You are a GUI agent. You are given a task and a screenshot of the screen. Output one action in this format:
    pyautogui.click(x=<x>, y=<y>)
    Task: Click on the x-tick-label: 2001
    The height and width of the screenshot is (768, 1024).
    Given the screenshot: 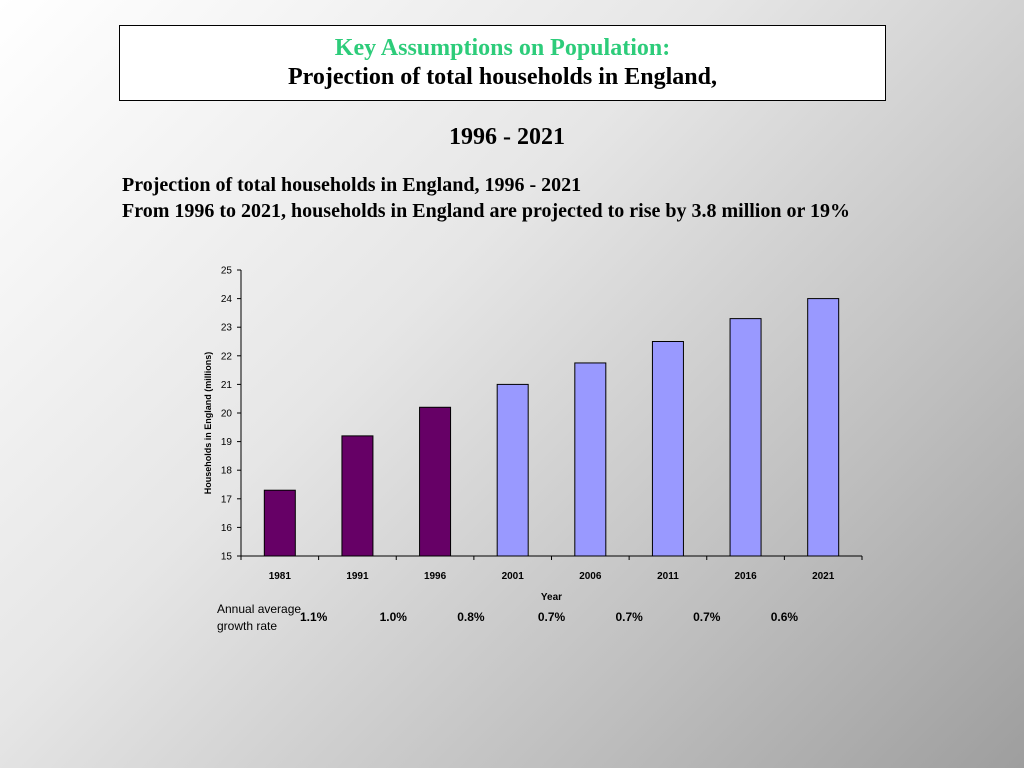 What is the action you would take?
    pyautogui.click(x=513, y=576)
    